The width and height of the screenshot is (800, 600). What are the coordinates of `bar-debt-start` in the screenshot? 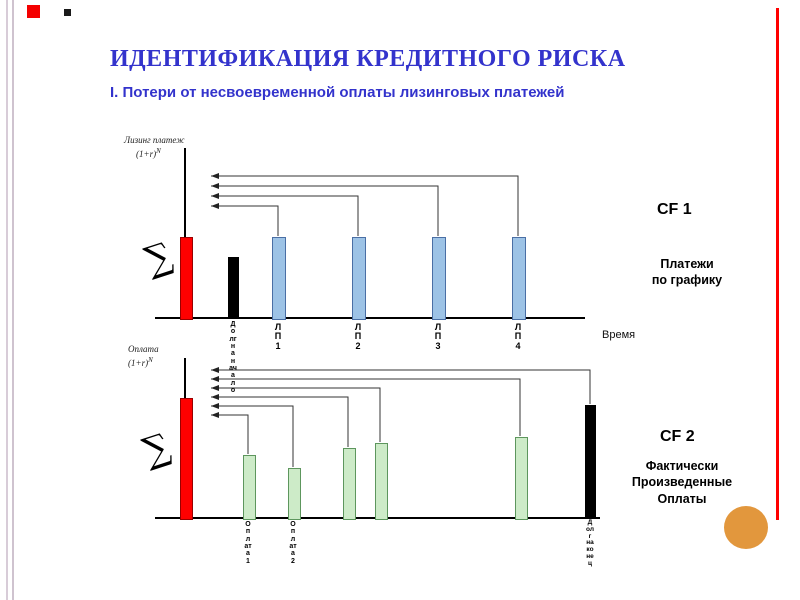 It's located at (233, 287).